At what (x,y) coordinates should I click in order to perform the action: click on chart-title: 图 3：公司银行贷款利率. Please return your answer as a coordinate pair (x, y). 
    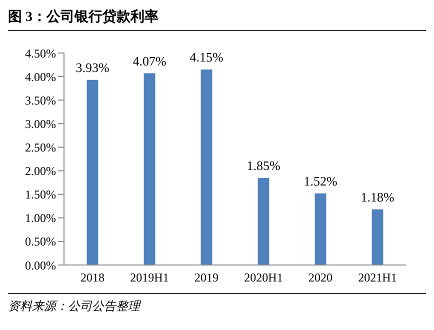
    Looking at the image, I should click on (217, 19).